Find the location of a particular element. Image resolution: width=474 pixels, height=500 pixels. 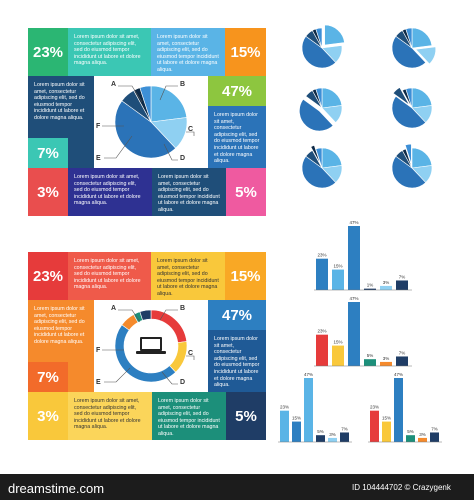

bar-chart-4: 23% 15% 47% 5% 3% 7% is located at coordinates (405, 407).